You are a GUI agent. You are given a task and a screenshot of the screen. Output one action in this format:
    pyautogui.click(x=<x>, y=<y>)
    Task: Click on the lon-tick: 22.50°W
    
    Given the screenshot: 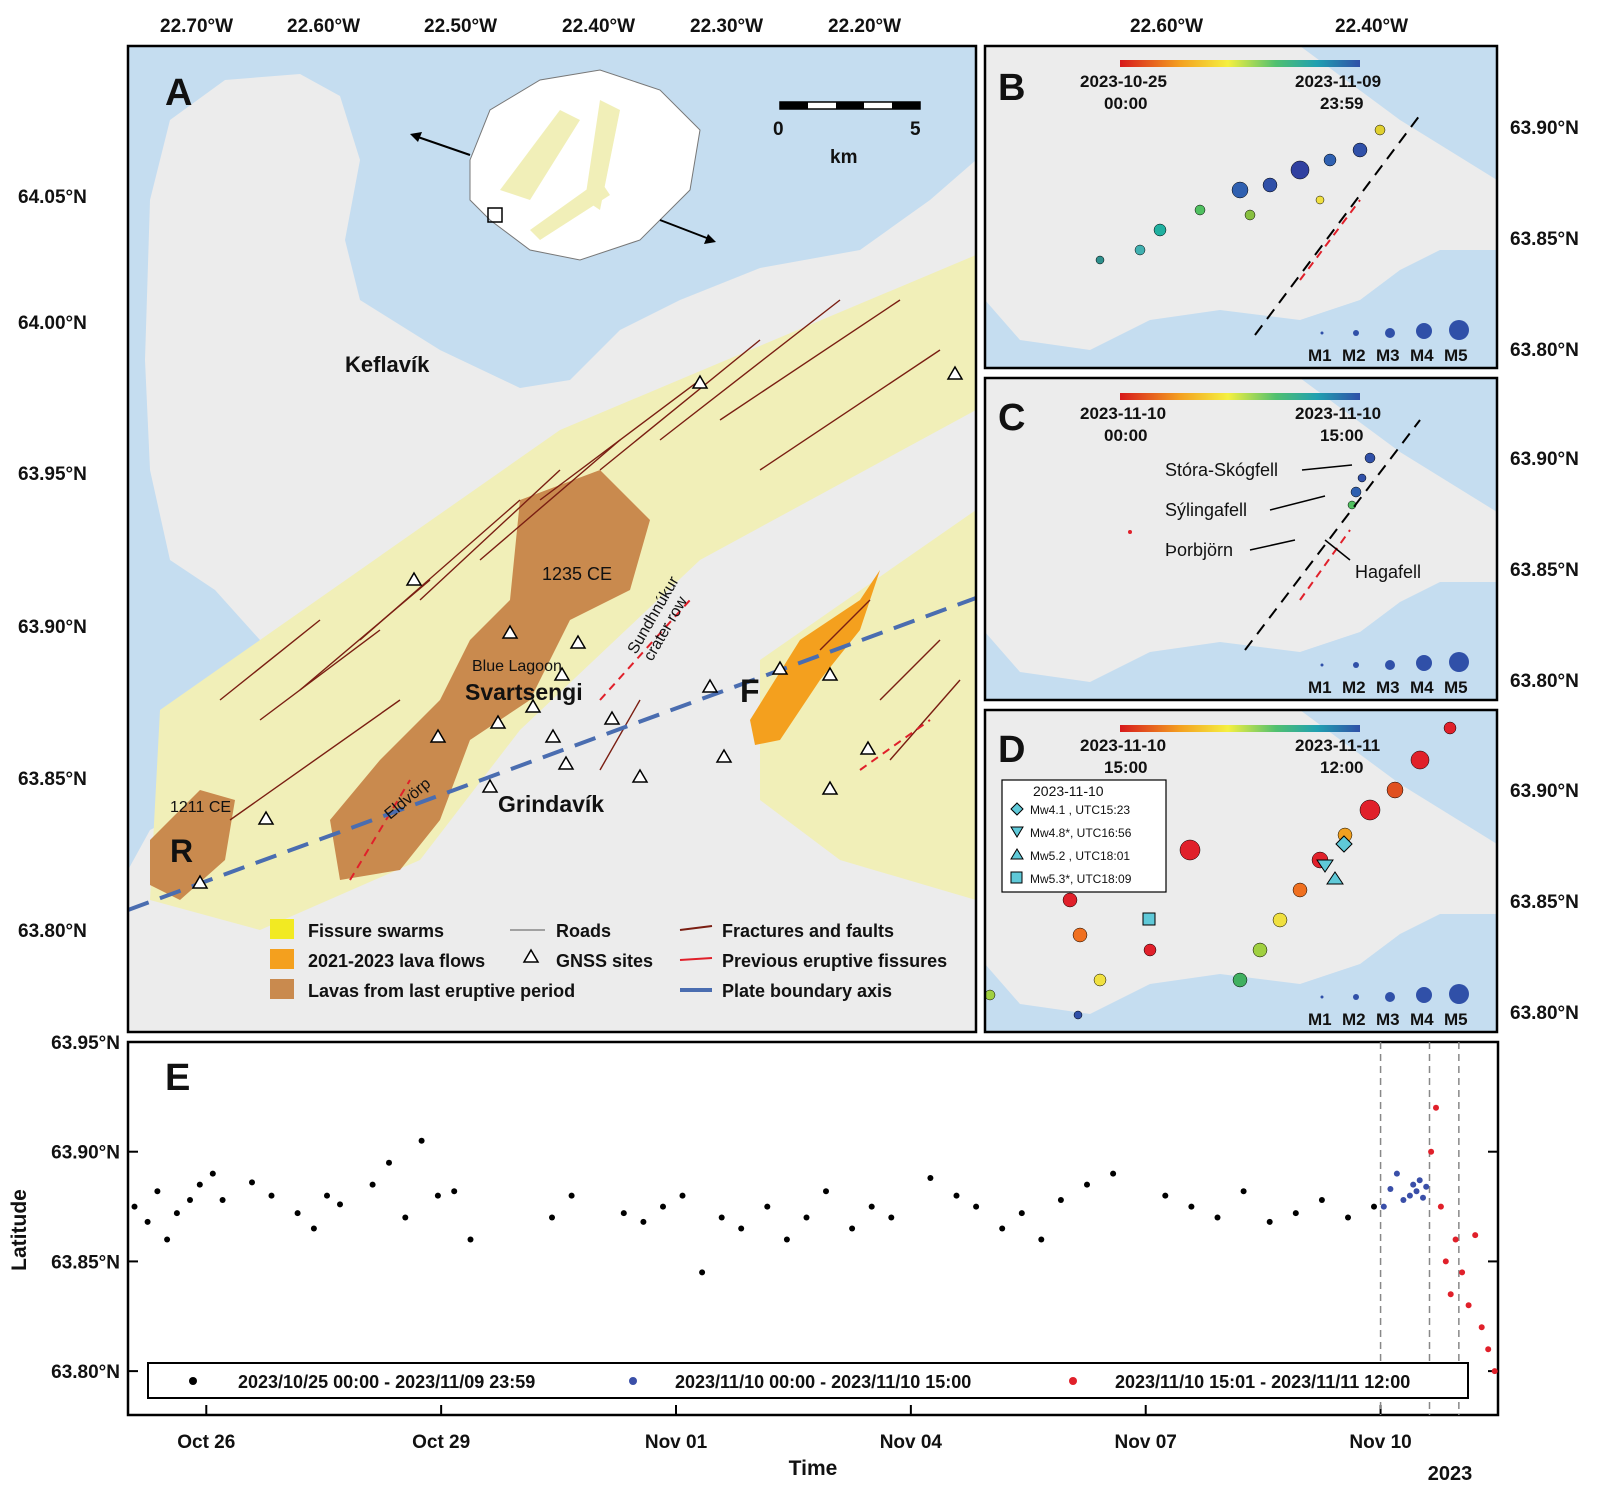 What is the action you would take?
    pyautogui.click(x=460, y=26)
    